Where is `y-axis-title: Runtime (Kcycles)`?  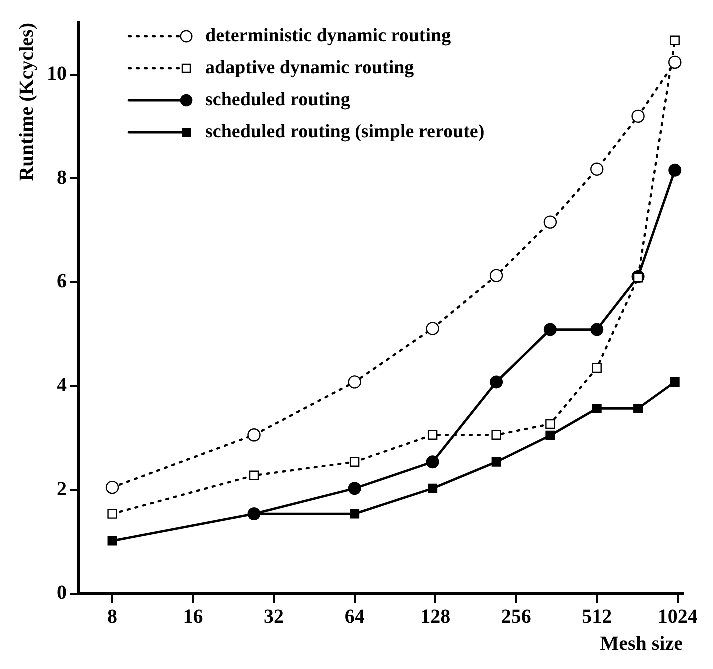
y-axis-title: Runtime (Kcycles) is located at coordinates (27, 102).